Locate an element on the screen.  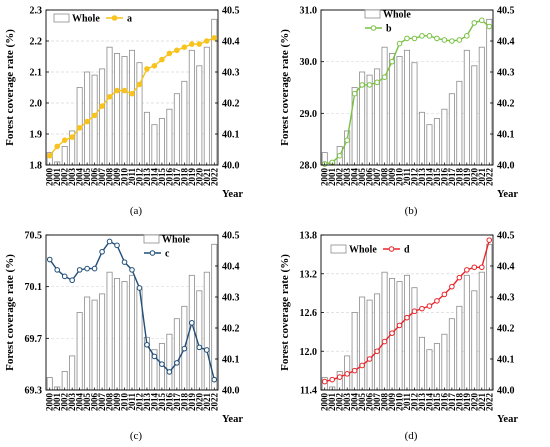
point-c-2003 is located at coordinates (72, 280).